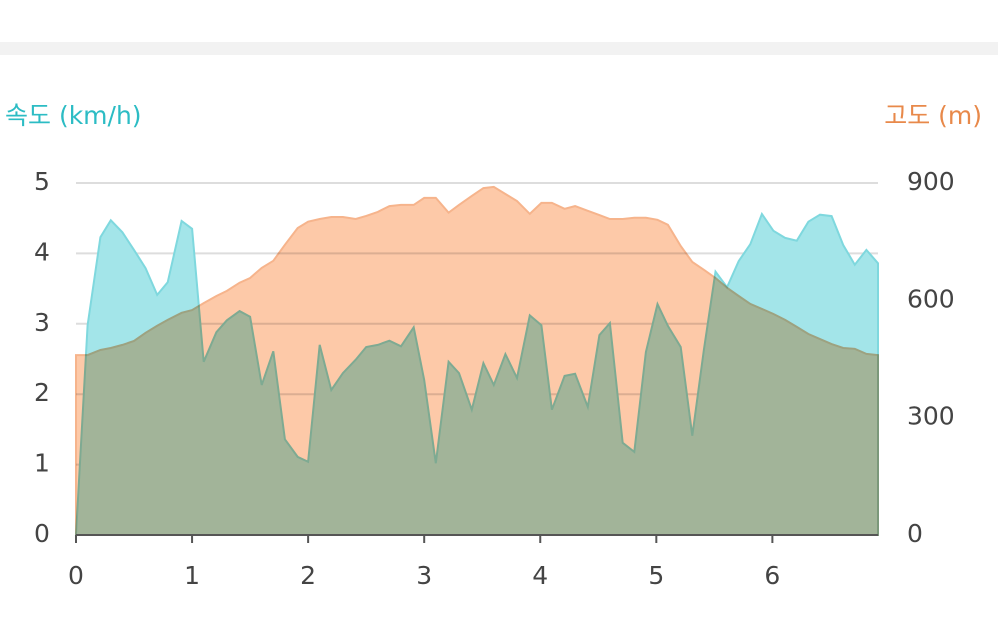  What do you see at coordinates (499, 48) in the screenshot?
I see `divider` at bounding box center [499, 48].